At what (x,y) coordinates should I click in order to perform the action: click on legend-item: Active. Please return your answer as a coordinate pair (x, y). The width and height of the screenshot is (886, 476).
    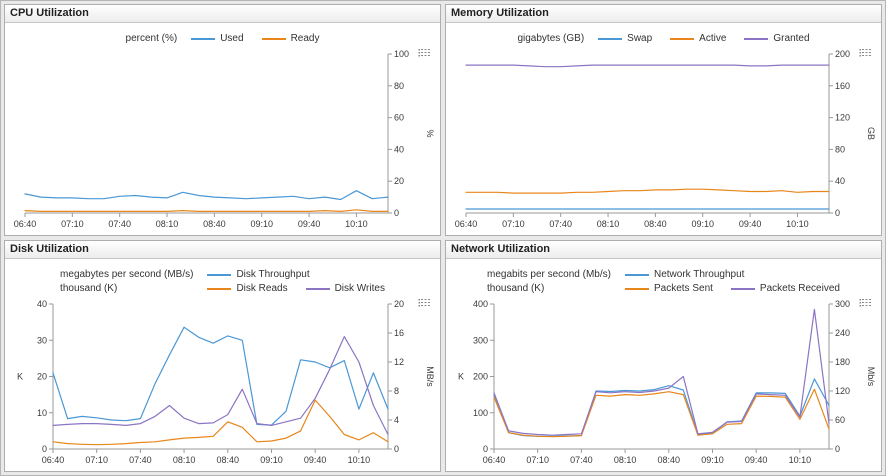
    Looking at the image, I should click on (698, 38).